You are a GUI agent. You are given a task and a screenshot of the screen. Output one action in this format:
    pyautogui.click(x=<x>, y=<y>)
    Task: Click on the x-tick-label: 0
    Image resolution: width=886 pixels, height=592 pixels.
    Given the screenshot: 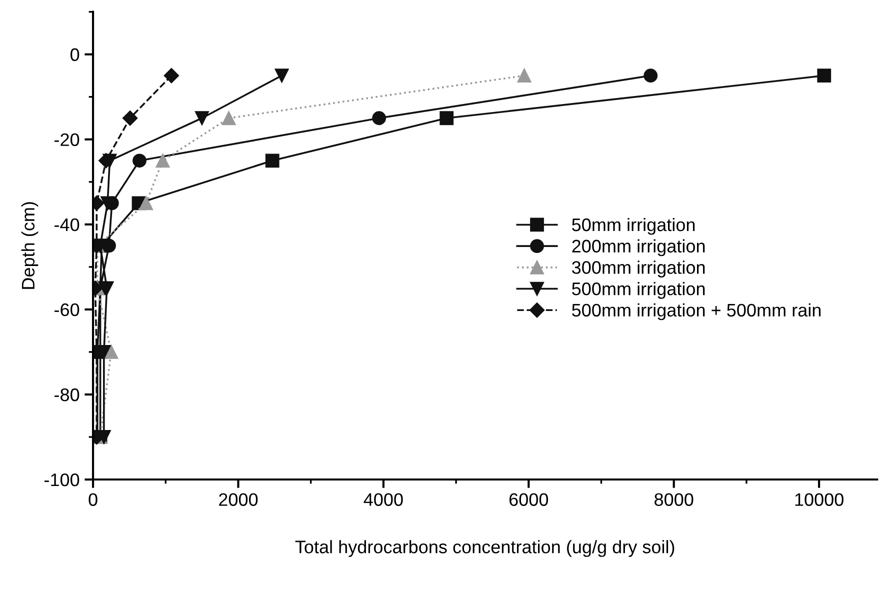 What is the action you would take?
    pyautogui.click(x=93, y=499)
    